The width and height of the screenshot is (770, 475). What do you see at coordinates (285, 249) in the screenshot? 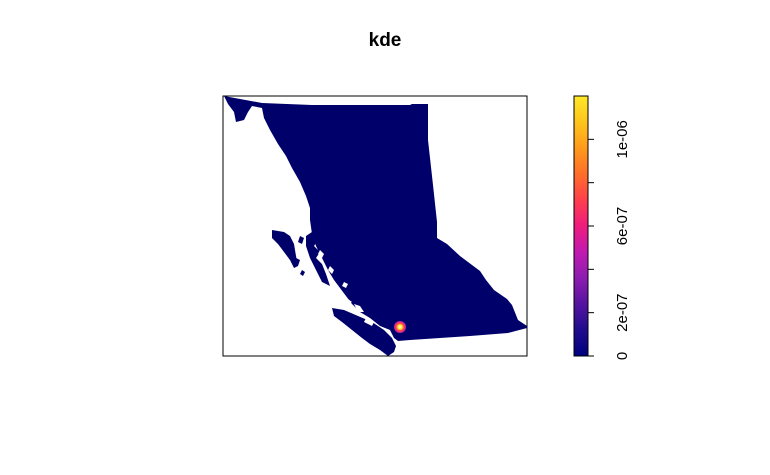
I see `kde-region-haida-gwaii` at bounding box center [285, 249].